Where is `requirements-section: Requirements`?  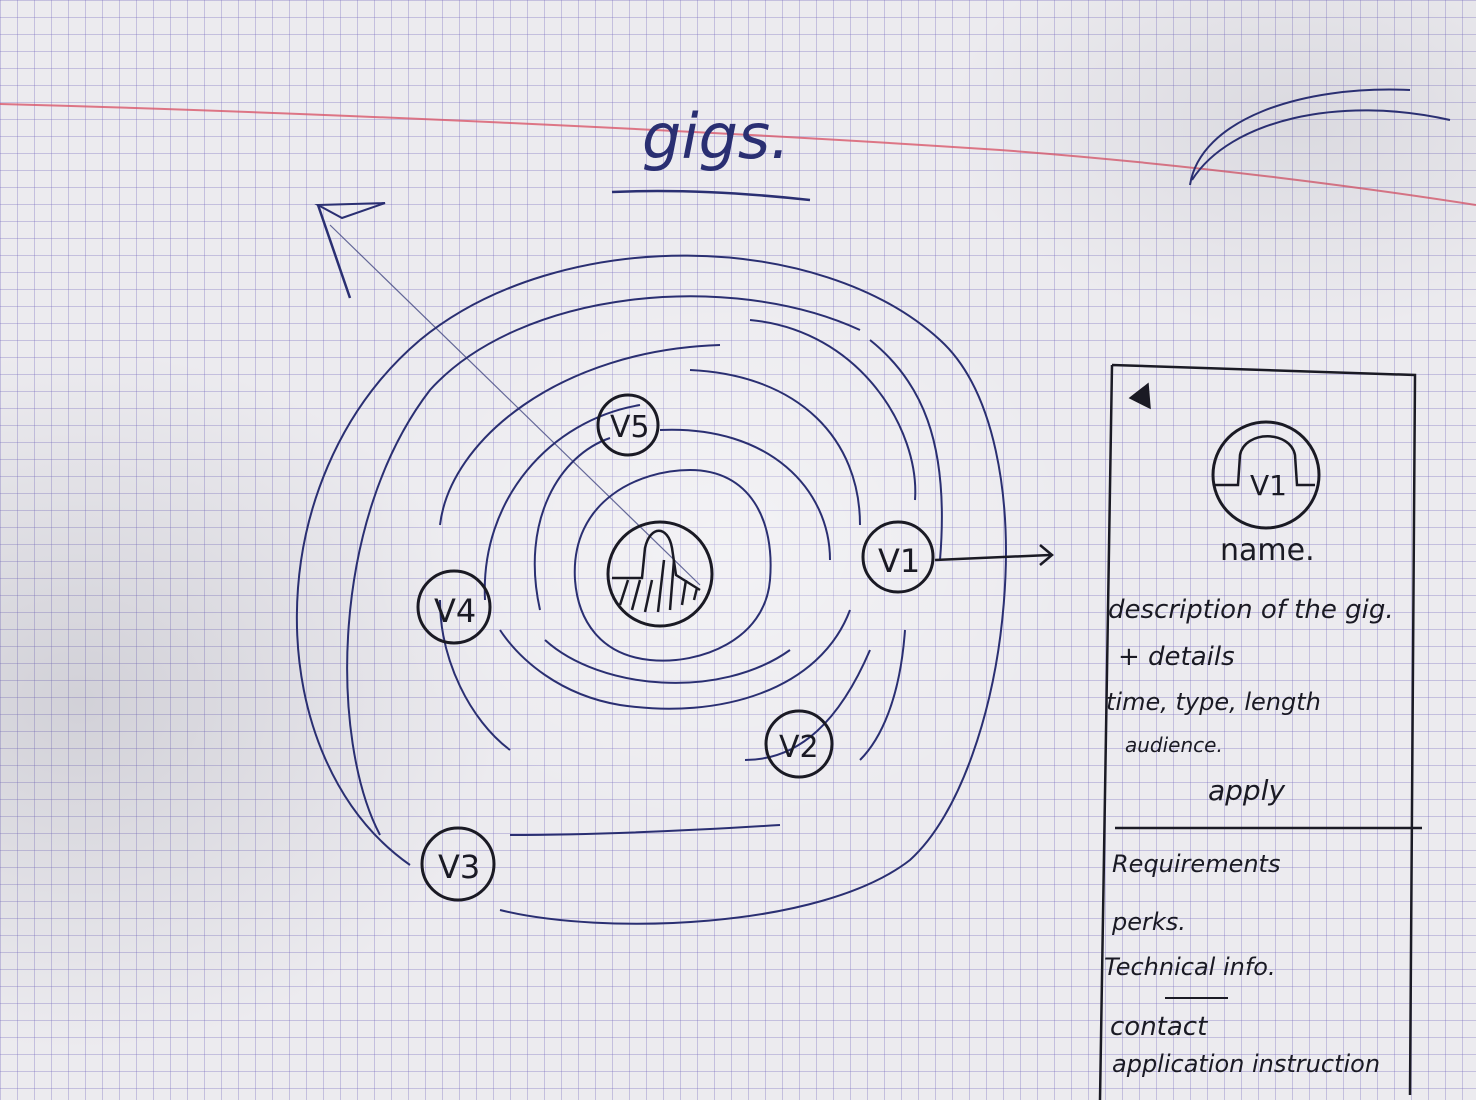 requirements-section: Requirements is located at coordinates (1196, 864).